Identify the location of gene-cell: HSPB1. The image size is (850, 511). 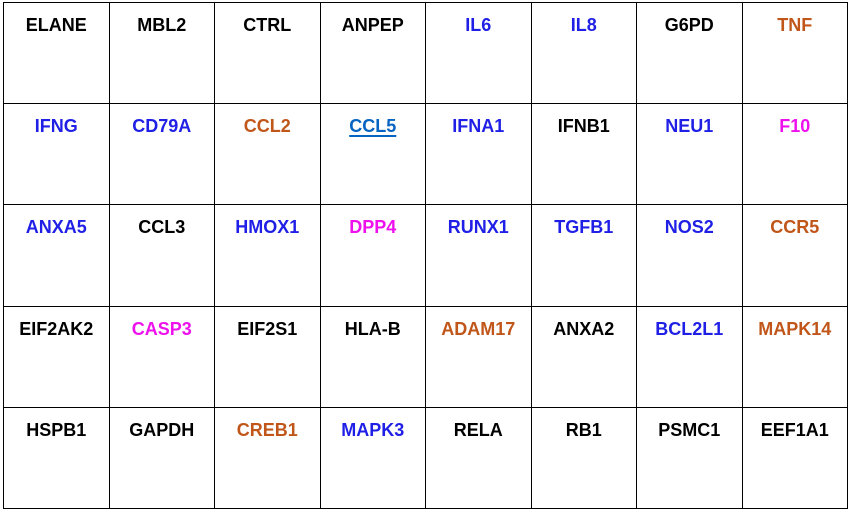
(56, 458).